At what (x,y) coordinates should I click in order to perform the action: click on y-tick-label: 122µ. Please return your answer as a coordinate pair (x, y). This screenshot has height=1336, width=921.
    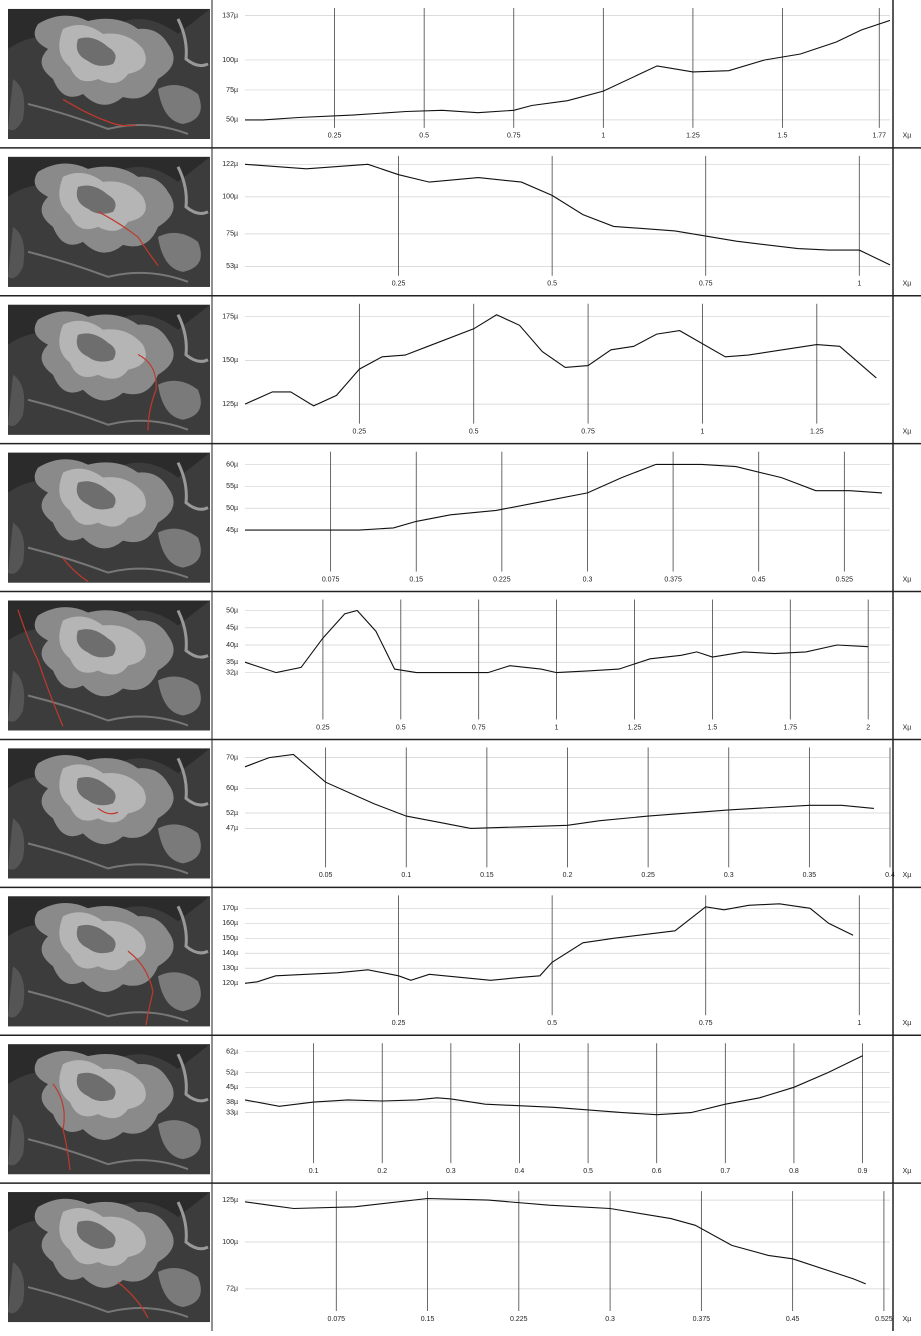
    Looking at the image, I should click on (230, 164).